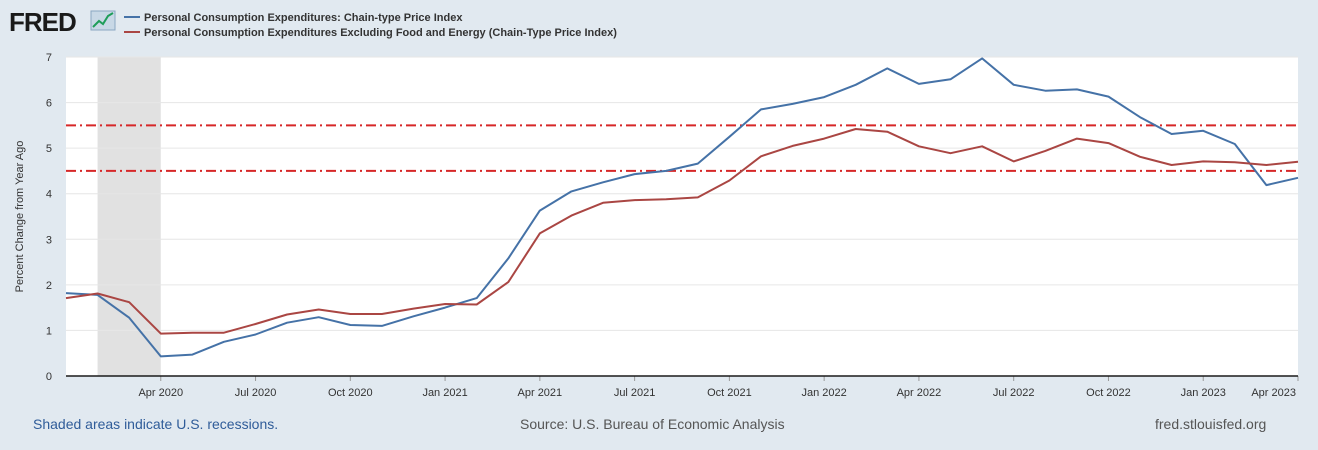  I want to click on fred-logo: FRED, so click(43, 22).